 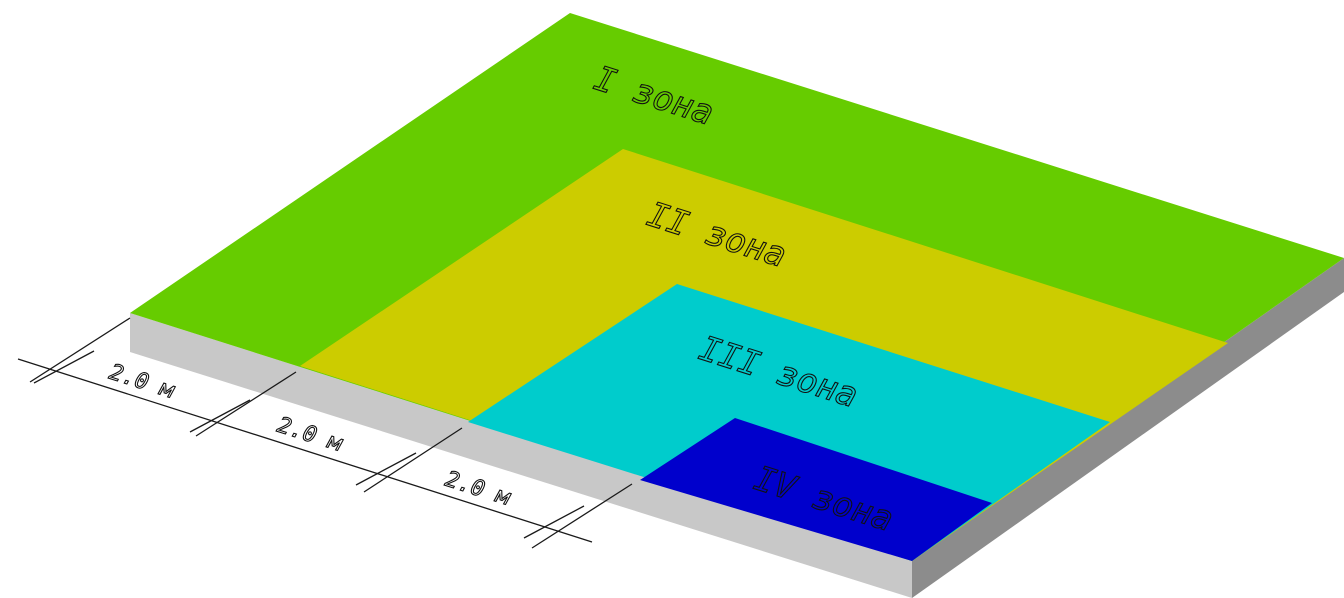 What do you see at coordinates (816, 489) in the screenshot?
I see `zone-4-area` at bounding box center [816, 489].